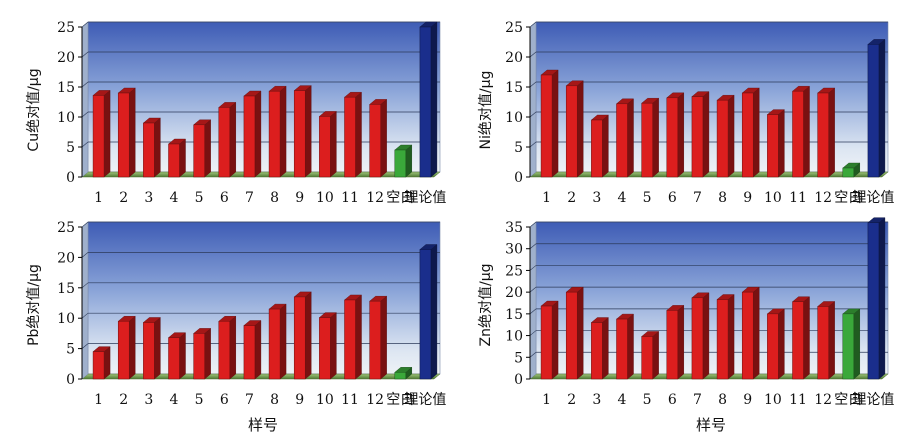 This screenshot has height=443, width=912. I want to click on pb-x-tick-label: 1, so click(98, 400).